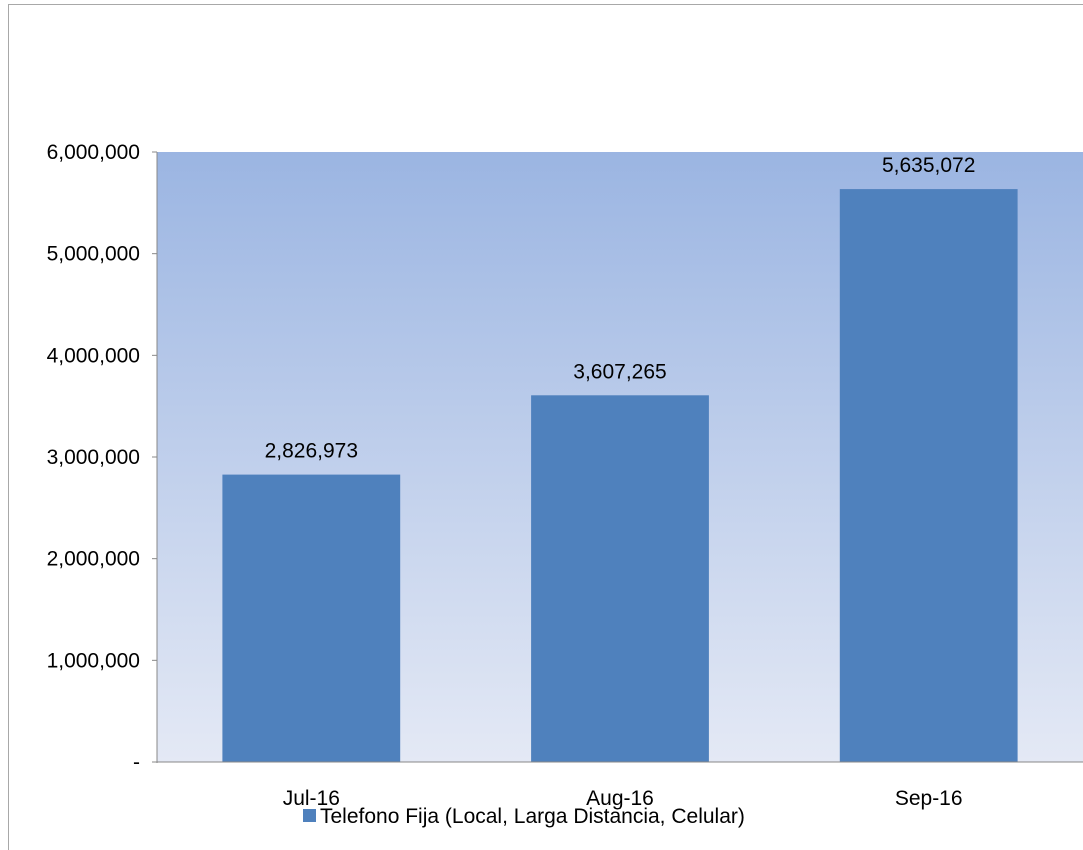  Describe the element at coordinates (928, 165) in the screenshot. I see `data-label-sep-16: 5,635,072` at that location.